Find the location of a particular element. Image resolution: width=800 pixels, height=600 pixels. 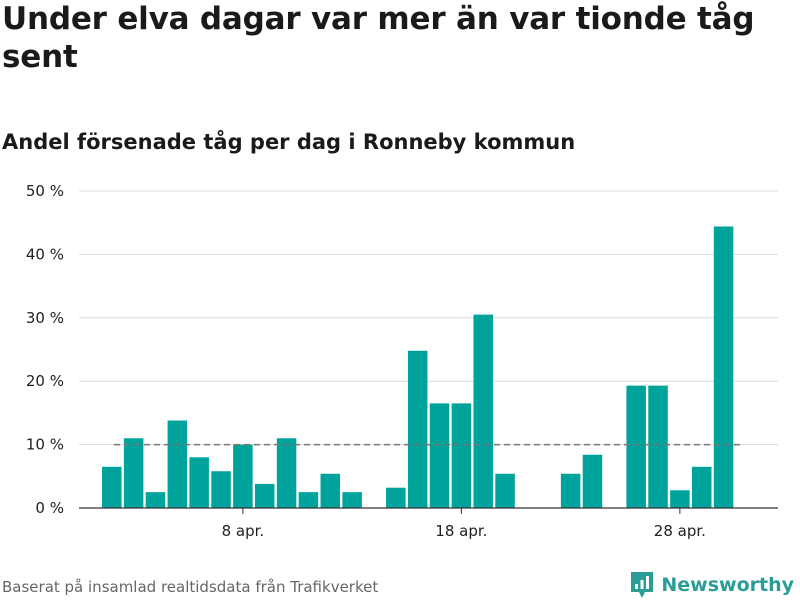

brand-name: Newsworthy is located at coordinates (727, 585).